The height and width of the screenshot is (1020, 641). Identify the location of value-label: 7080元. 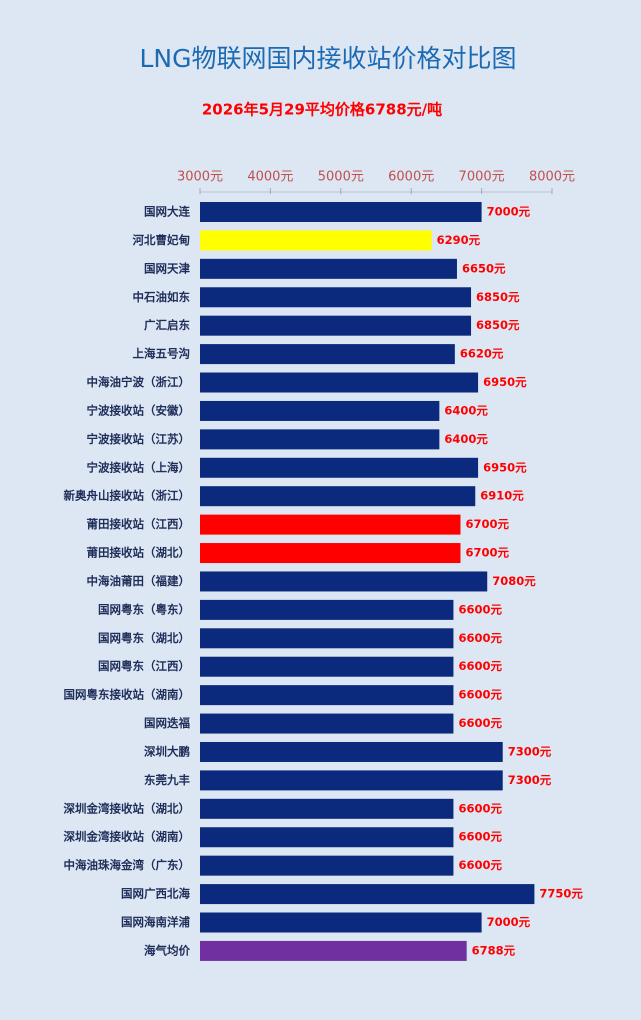
(514, 581).